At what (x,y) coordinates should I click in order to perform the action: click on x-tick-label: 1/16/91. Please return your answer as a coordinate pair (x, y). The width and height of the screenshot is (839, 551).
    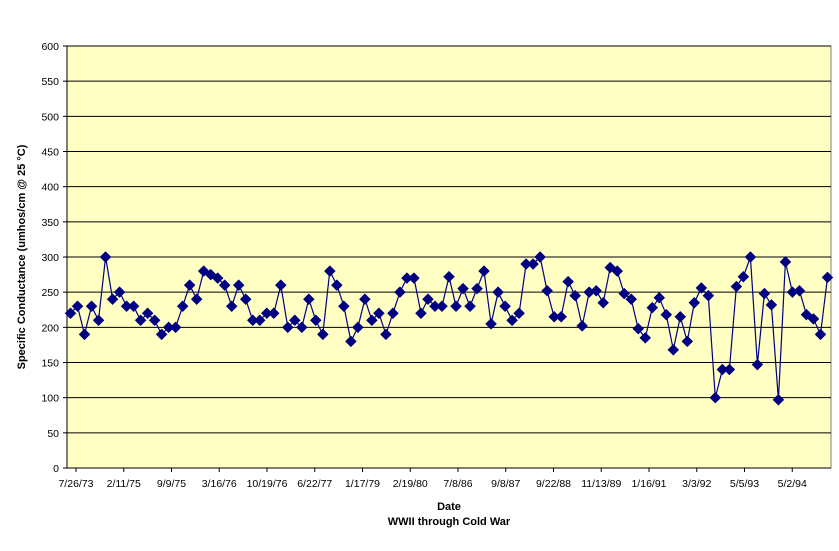
    Looking at the image, I should click on (648, 484).